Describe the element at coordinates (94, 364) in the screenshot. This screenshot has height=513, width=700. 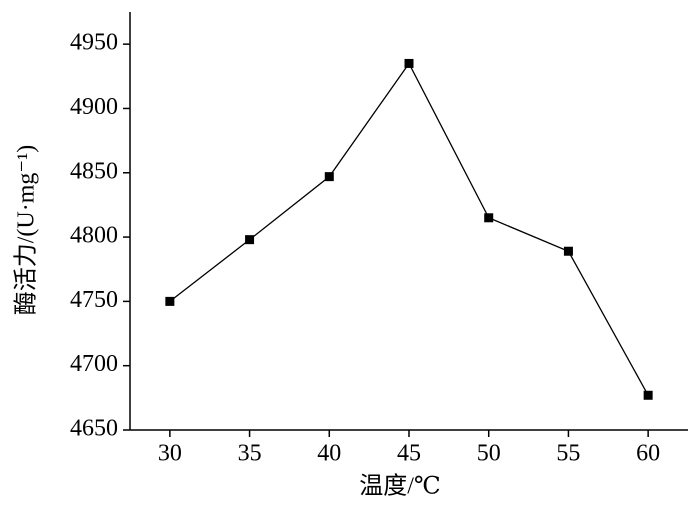
I see `y-tick-label: 4700` at that location.